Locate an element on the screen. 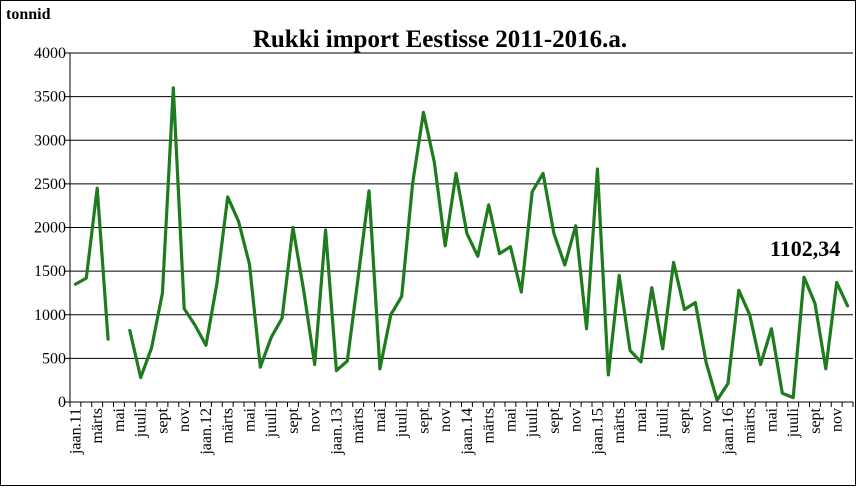  x-tick-label: jaan.13 is located at coordinates (336, 432).